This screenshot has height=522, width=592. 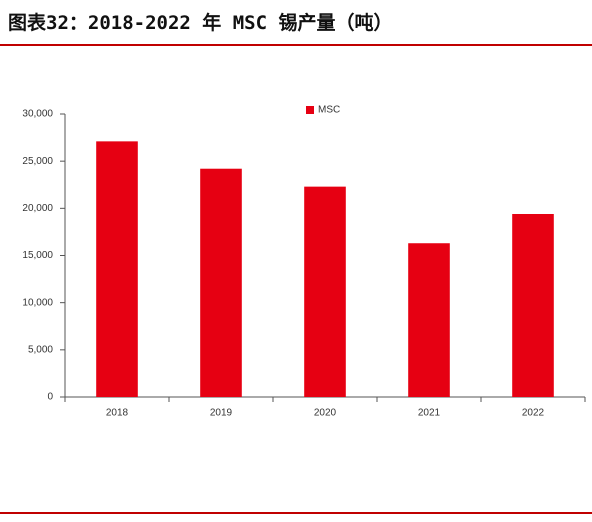 What do you see at coordinates (200, 23) in the screenshot?
I see `chart-title: 图表32：2018-2022 年 MSC 锡产量（吨）` at bounding box center [200, 23].